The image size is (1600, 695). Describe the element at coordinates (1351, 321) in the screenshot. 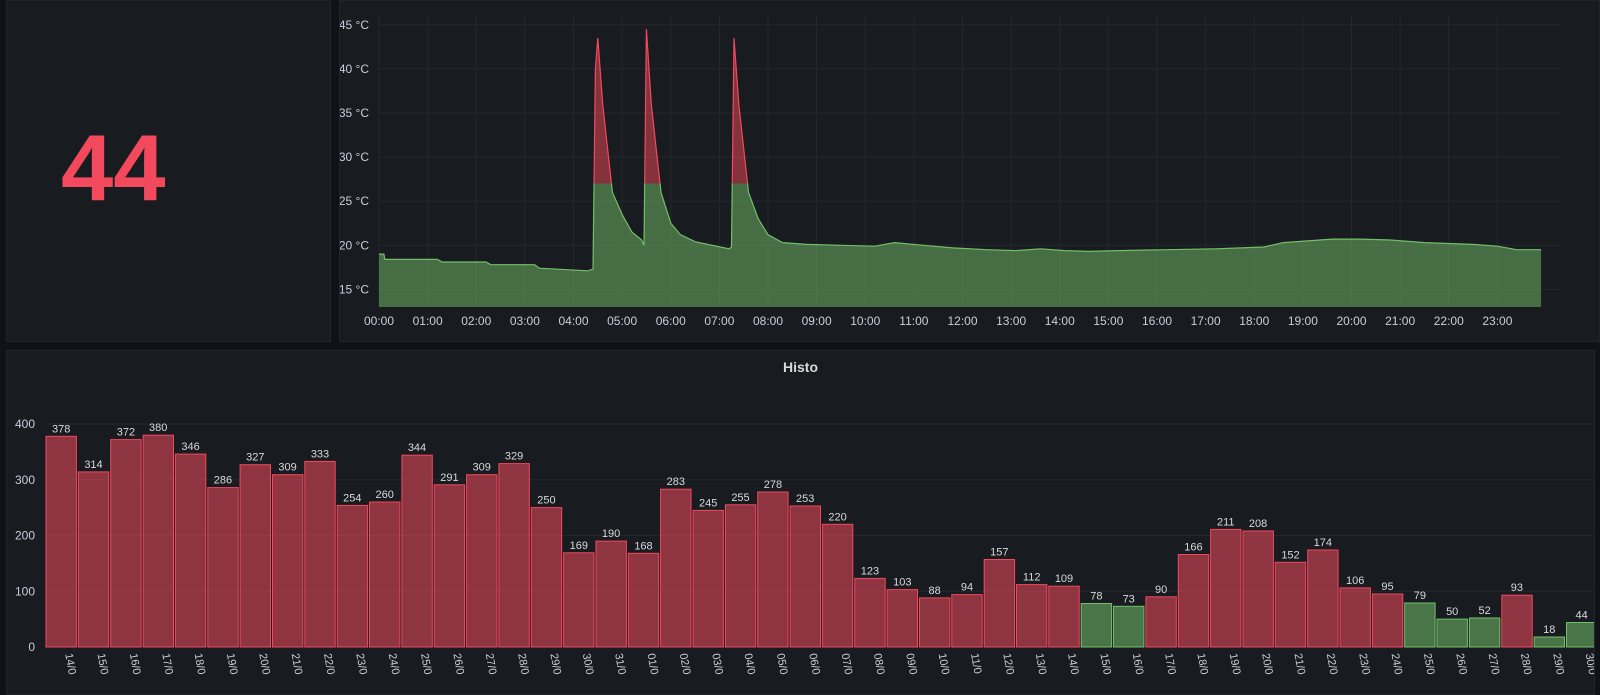

I see `x-tick-label: 20:00` at that location.